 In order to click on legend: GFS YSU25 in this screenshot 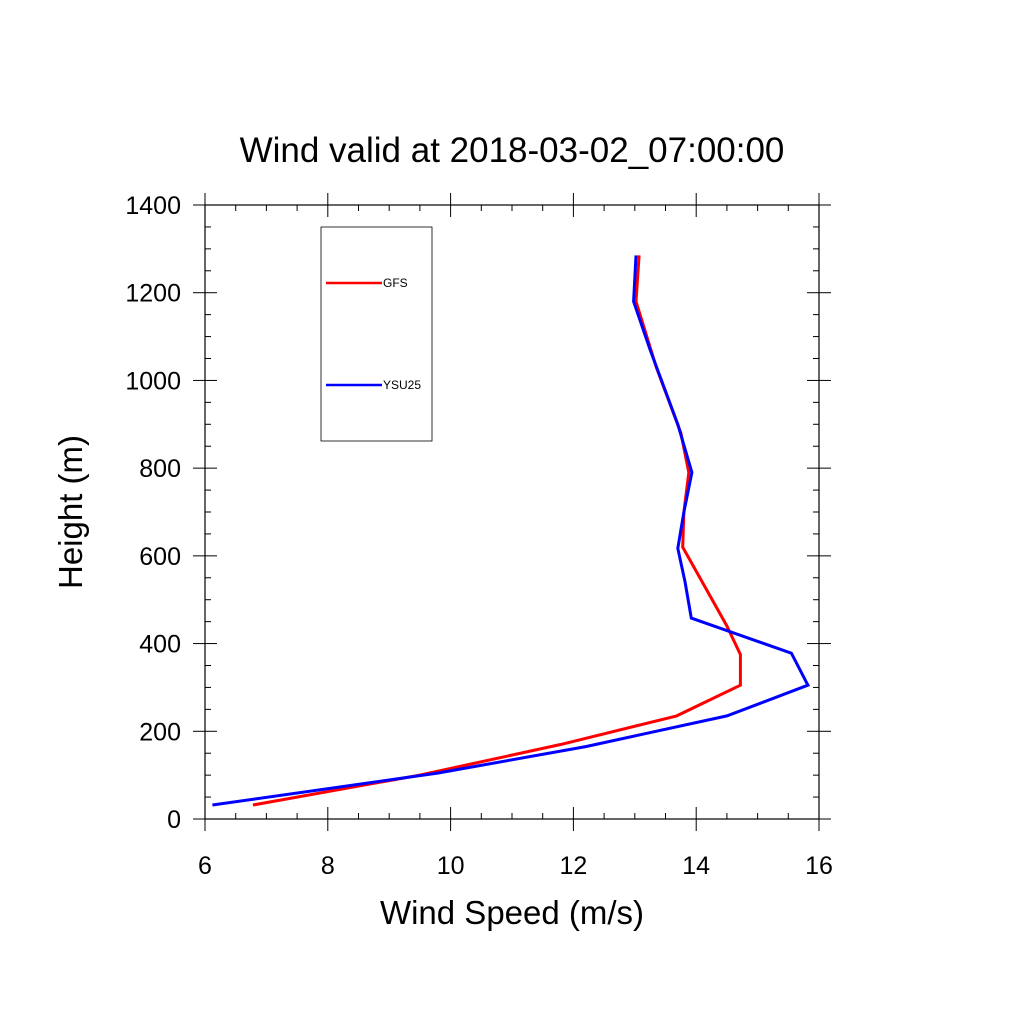, I will do `click(376, 334)`.